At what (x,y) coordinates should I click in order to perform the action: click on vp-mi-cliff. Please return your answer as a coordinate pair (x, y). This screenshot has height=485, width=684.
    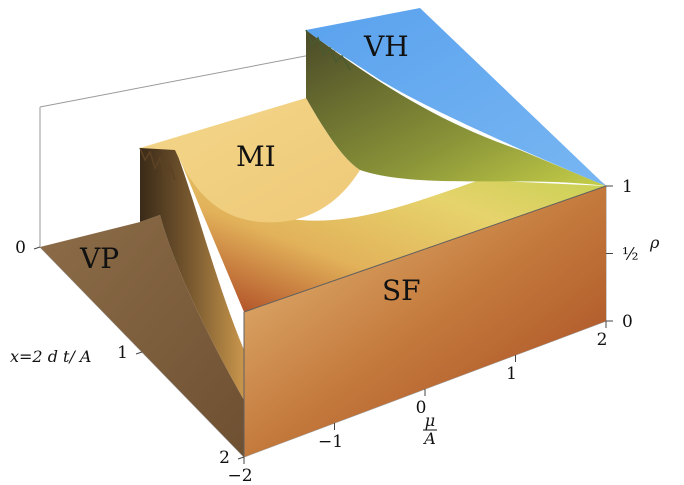
    Looking at the image, I should click on (192, 274).